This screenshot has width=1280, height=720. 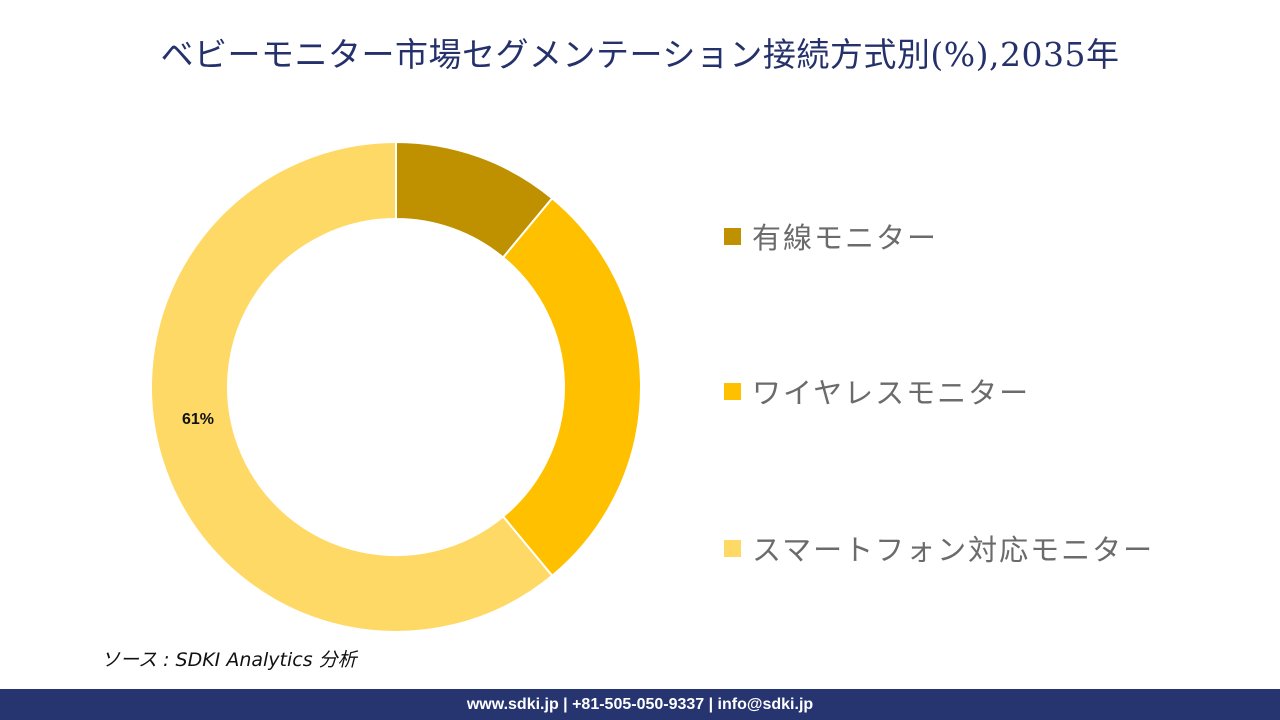 I want to click on legend-swatch-wireless, so click(x=732, y=391).